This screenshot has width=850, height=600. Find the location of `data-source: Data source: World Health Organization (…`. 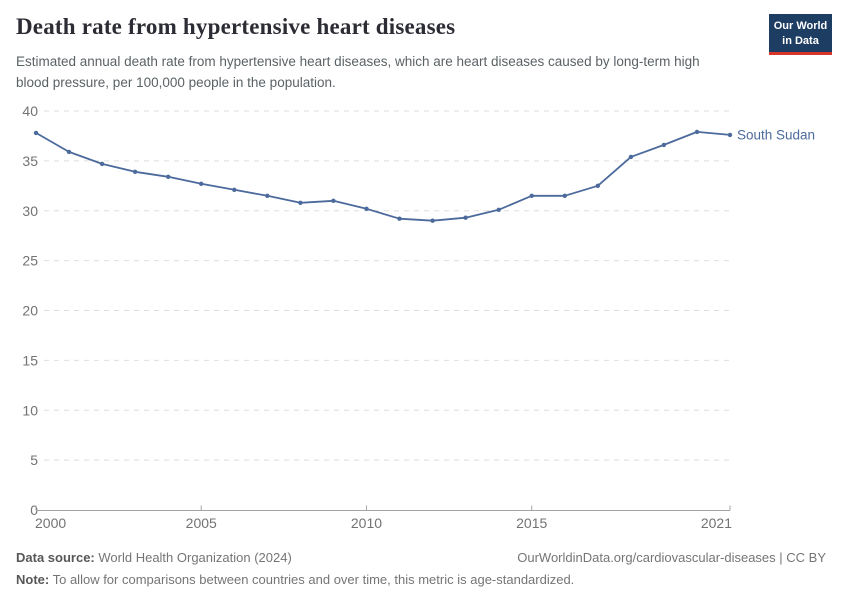

data-source: Data source: World Health Organization (… is located at coordinates (154, 558).